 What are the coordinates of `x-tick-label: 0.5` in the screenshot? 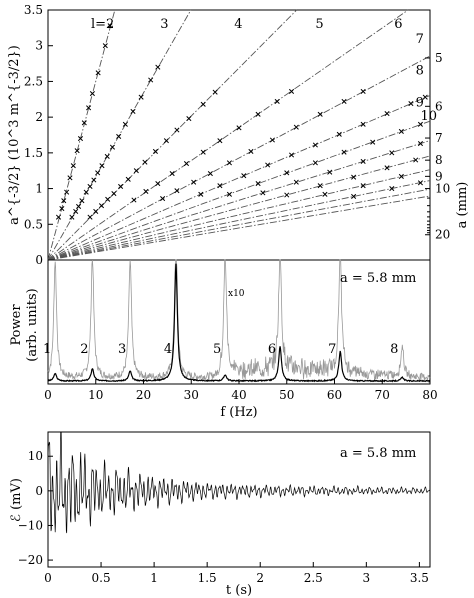 It's located at (101, 578).